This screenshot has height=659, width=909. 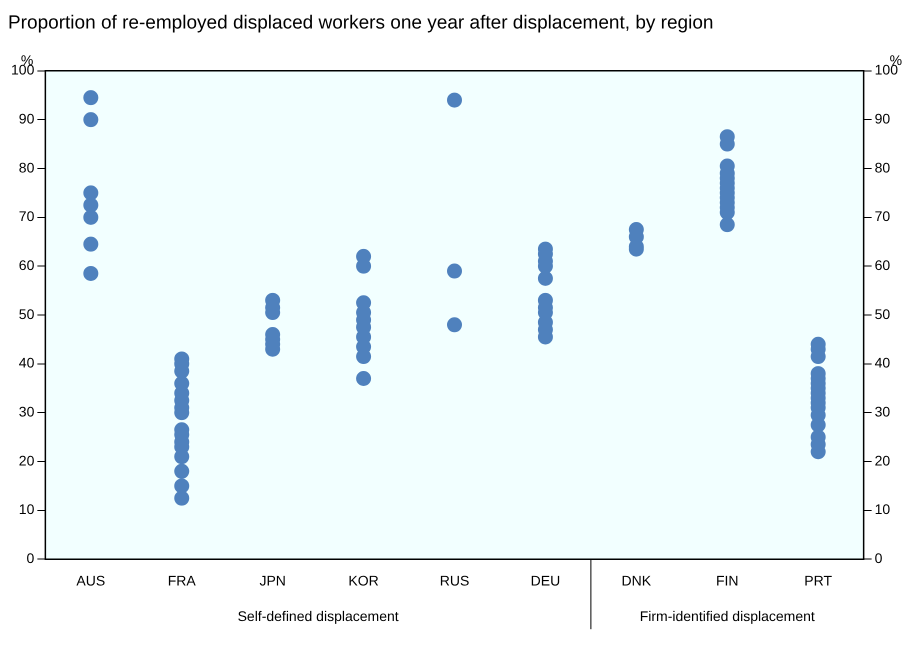 I want to click on text: Firm-identified displacement, so click(x=727, y=616).